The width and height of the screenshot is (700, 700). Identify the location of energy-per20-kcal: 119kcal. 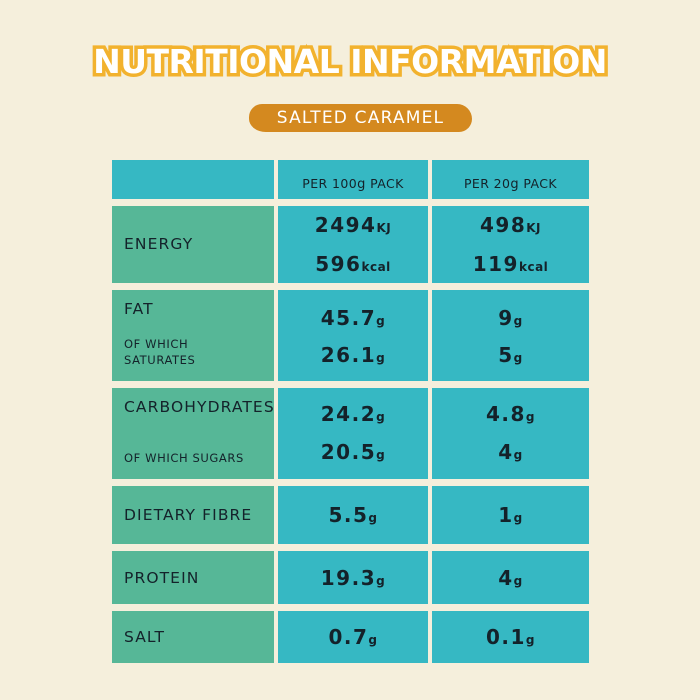
(510, 264).